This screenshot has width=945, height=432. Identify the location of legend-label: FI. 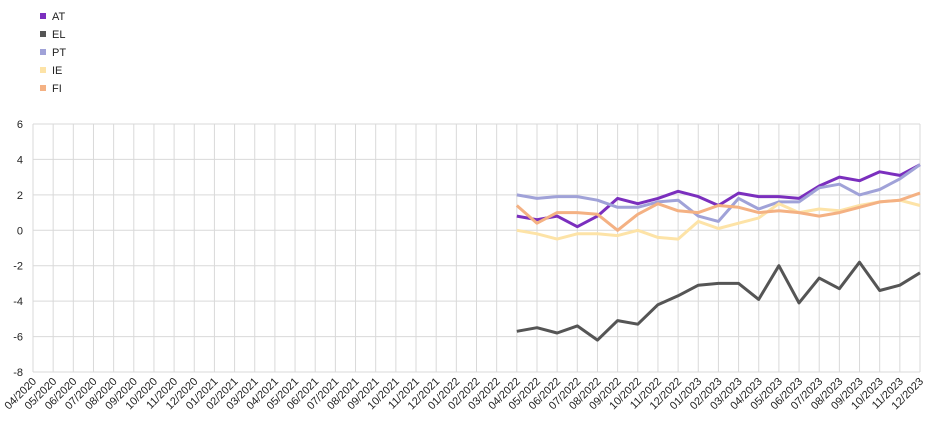
(57, 89).